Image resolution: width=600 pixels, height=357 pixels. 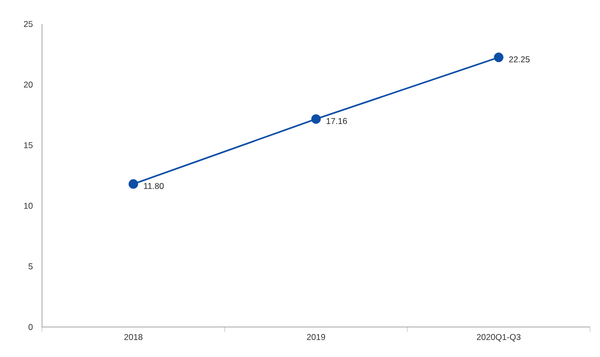 What do you see at coordinates (30, 266) in the screenshot?
I see `y-tick-label: 5` at bounding box center [30, 266].